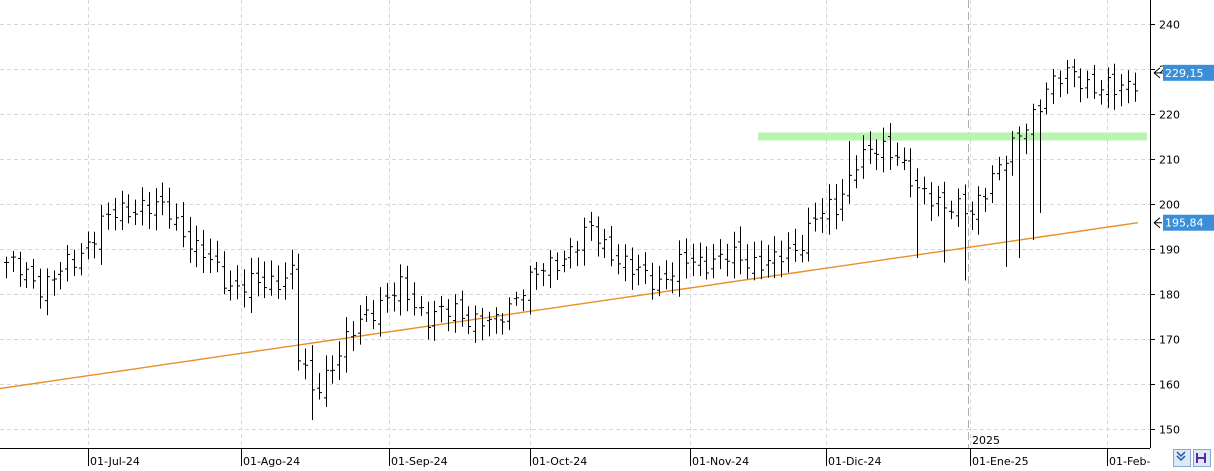  What do you see at coordinates (115, 461) in the screenshot?
I see `date-tick-label: 01-Jul-24` at bounding box center [115, 461].